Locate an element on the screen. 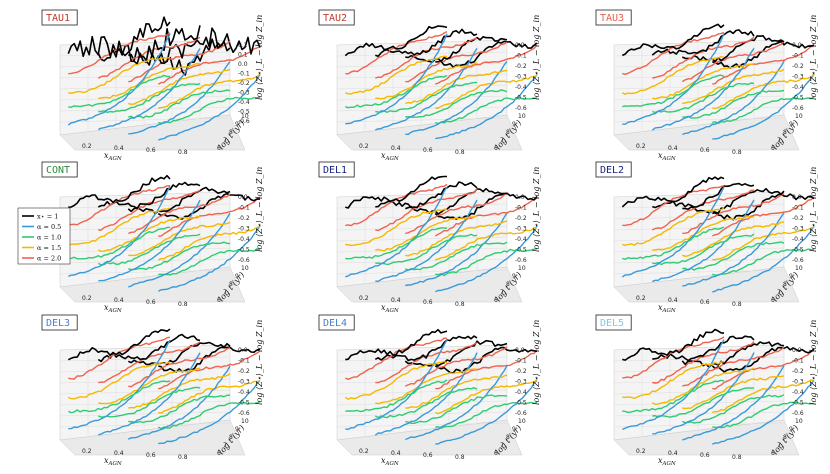 Image resolution: width=830 pixels, height=474 pixels. z-axis-label: log ⟨Z⋆⟩_L − log Z_in is located at coordinates (813, 57).